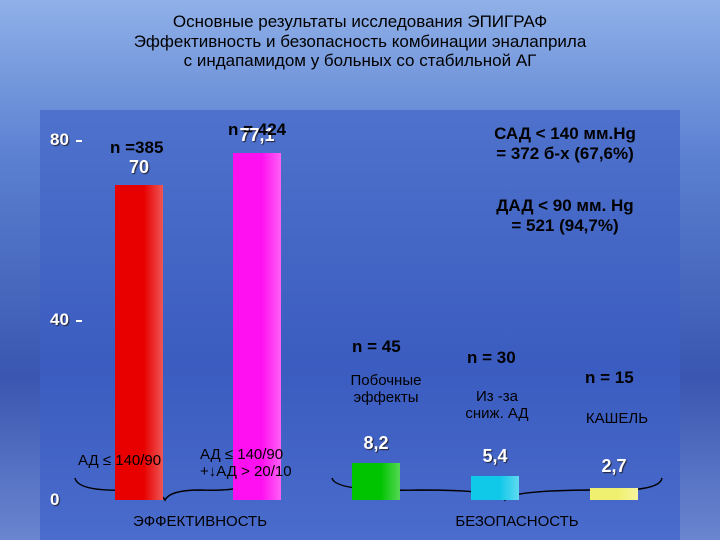 This screenshot has height=540, width=720. I want to click on value-label: 5,4, so click(495, 456).